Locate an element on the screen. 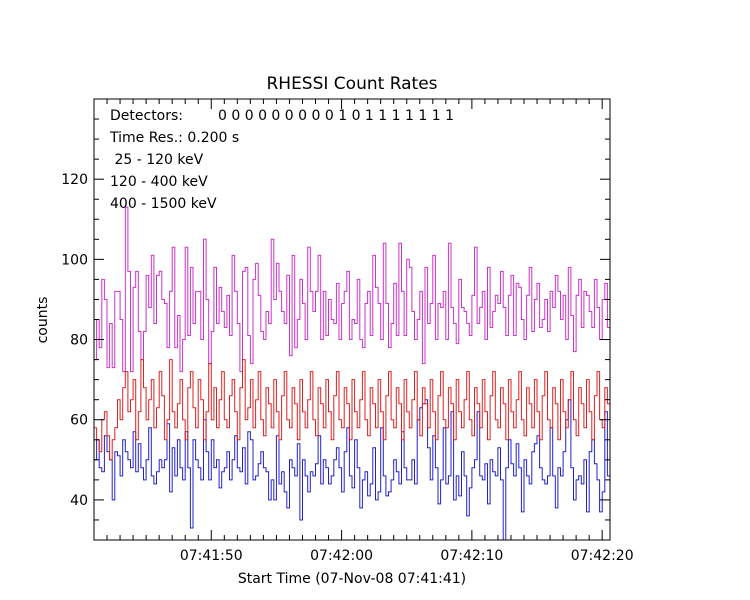 The width and height of the screenshot is (750, 600). y-axis-label: counts is located at coordinates (43, 320).